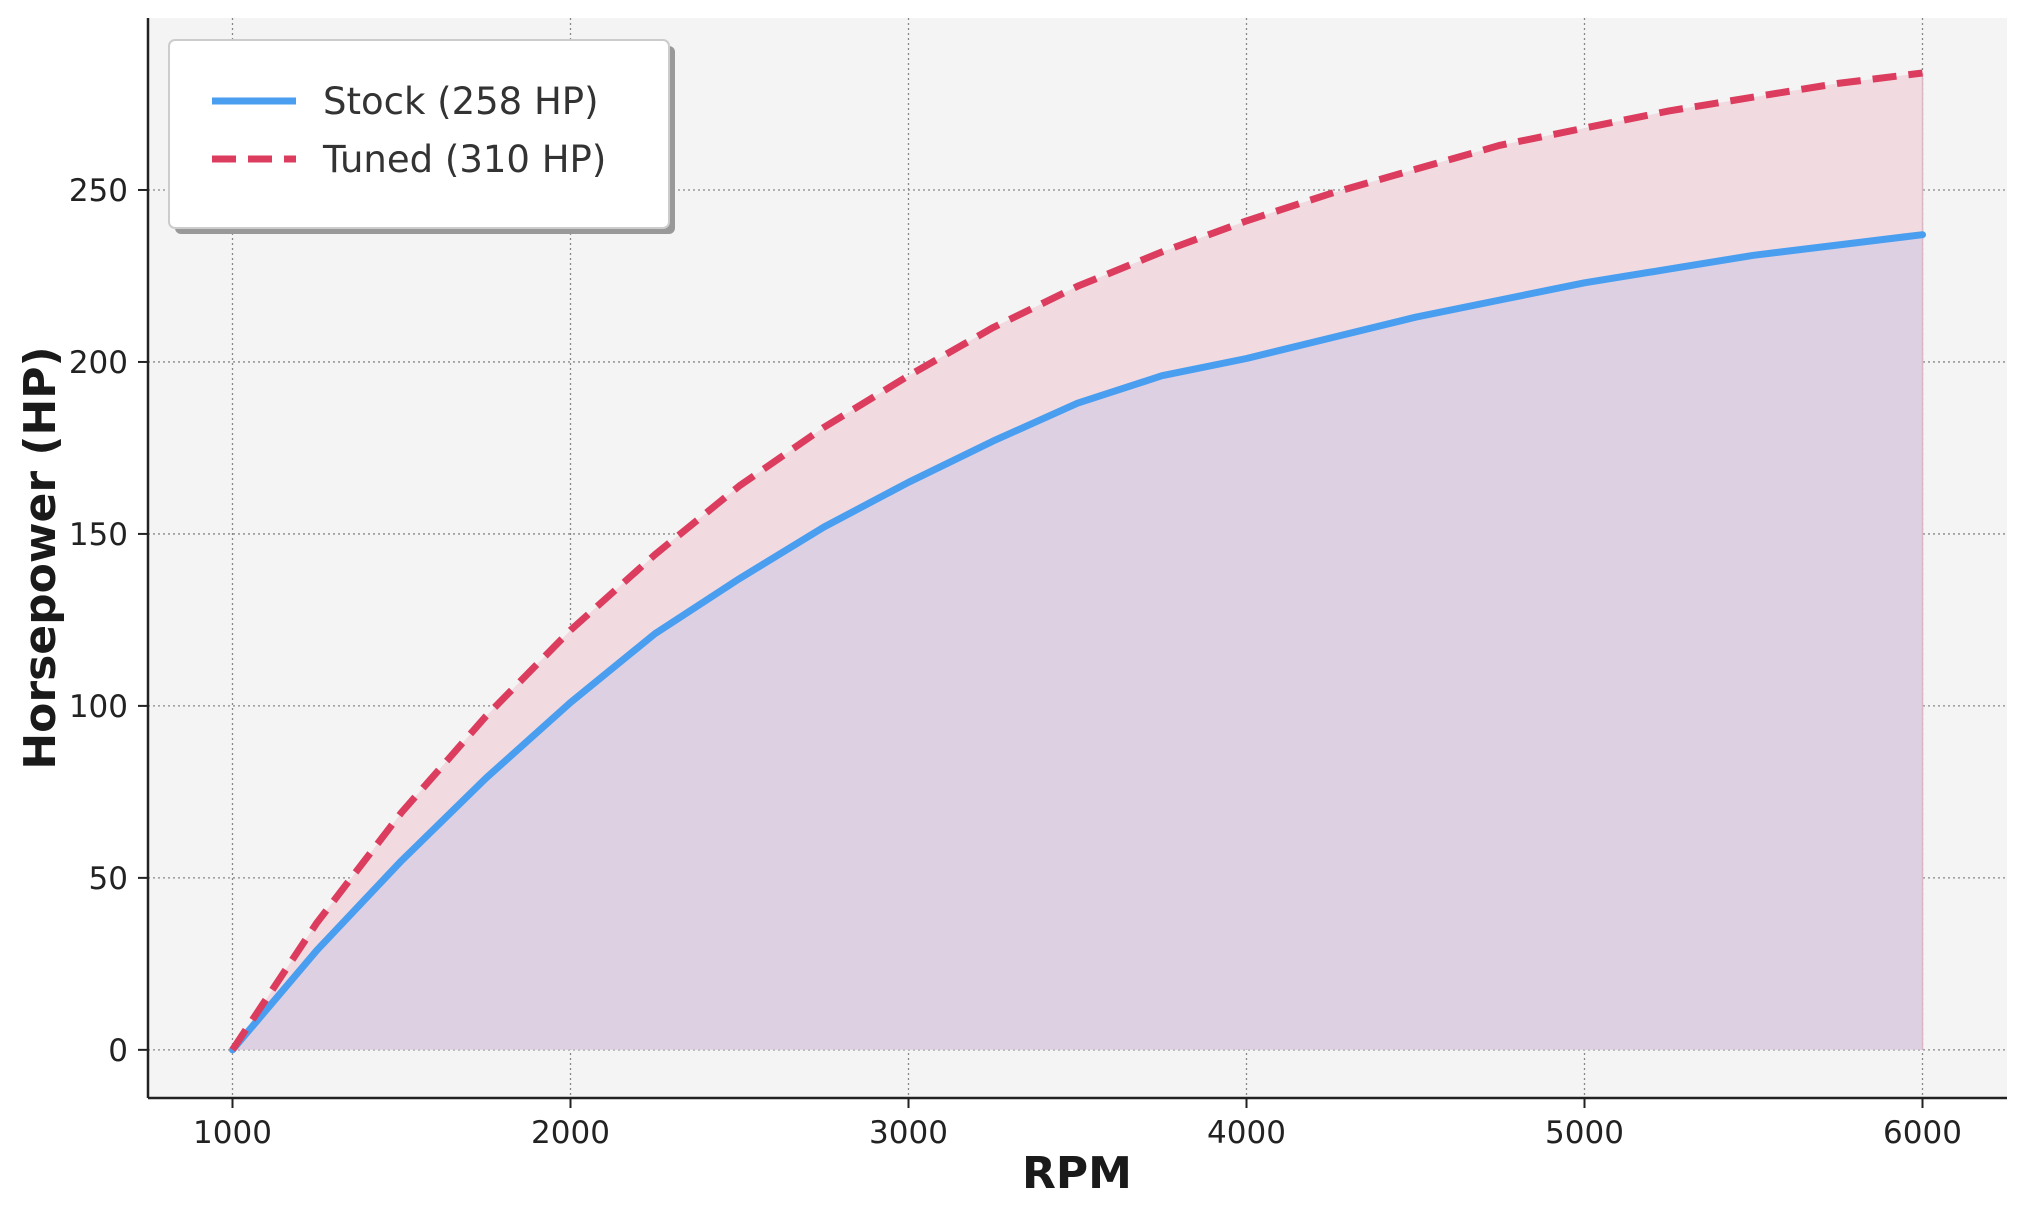  Describe the element at coordinates (40, 557) in the screenshot. I see `y-axis-label: Horsepower (HP)` at that location.